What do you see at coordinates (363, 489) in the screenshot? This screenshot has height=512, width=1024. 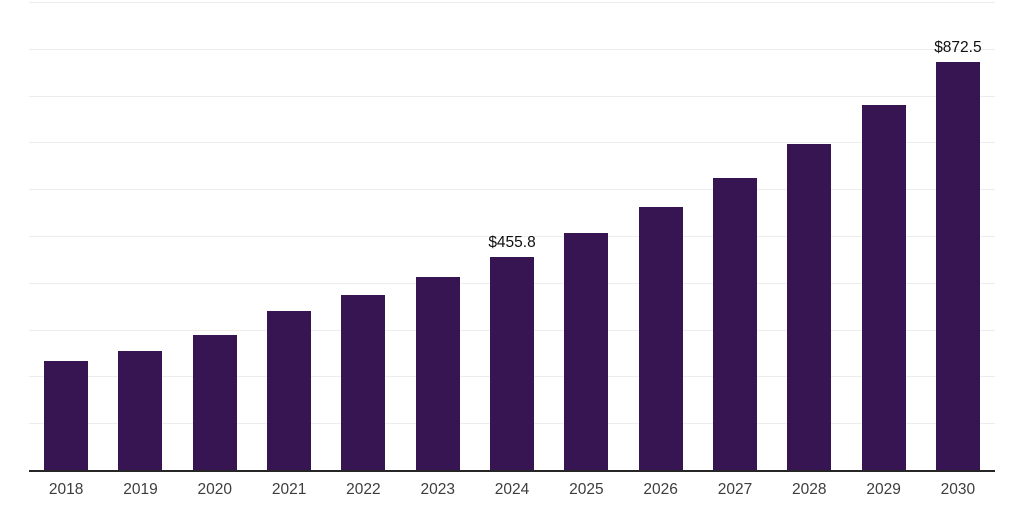 I see `x-tick-label-2022: 2022` at bounding box center [363, 489].